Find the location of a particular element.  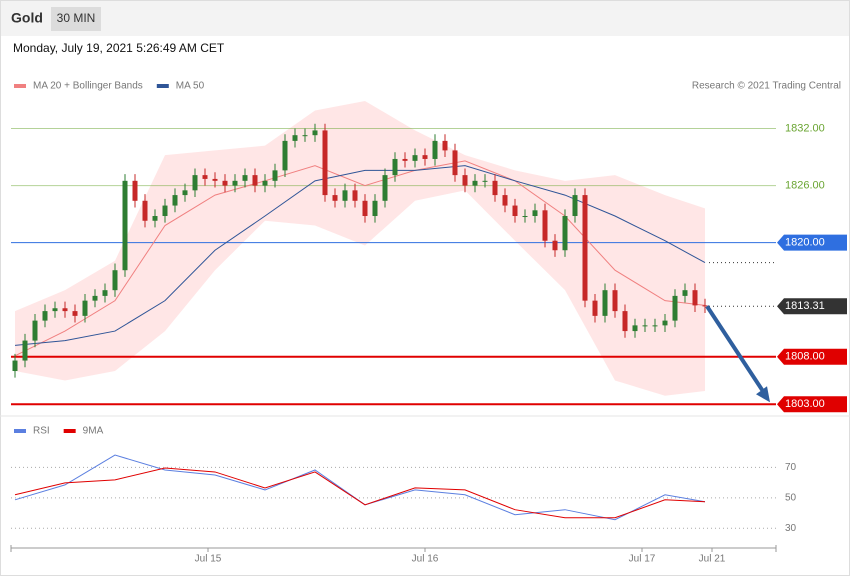

legend-label: RSI is located at coordinates (41, 431).